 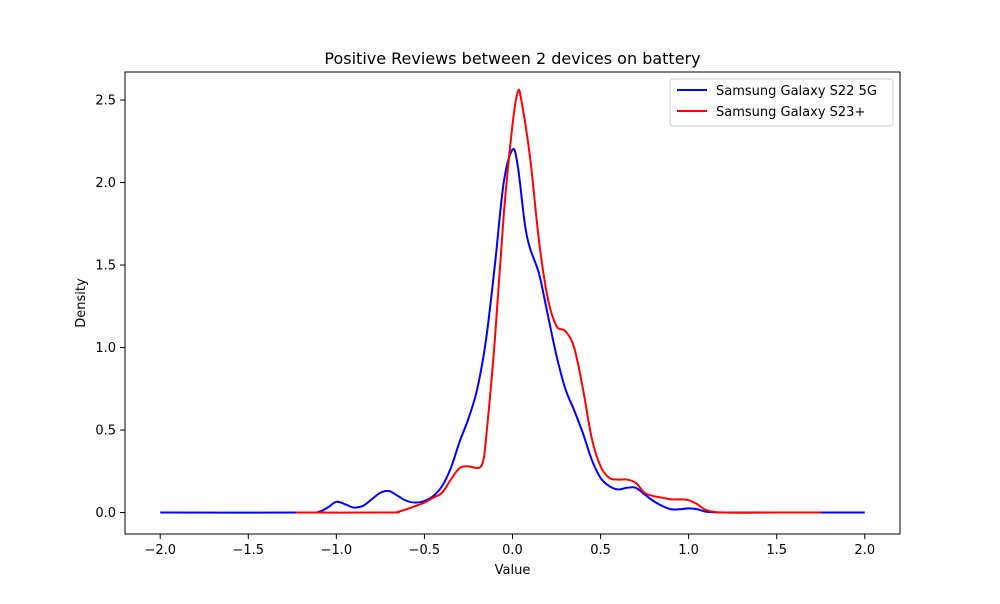 What do you see at coordinates (105, 266) in the screenshot?
I see `y-tick-label: 1.5` at bounding box center [105, 266].